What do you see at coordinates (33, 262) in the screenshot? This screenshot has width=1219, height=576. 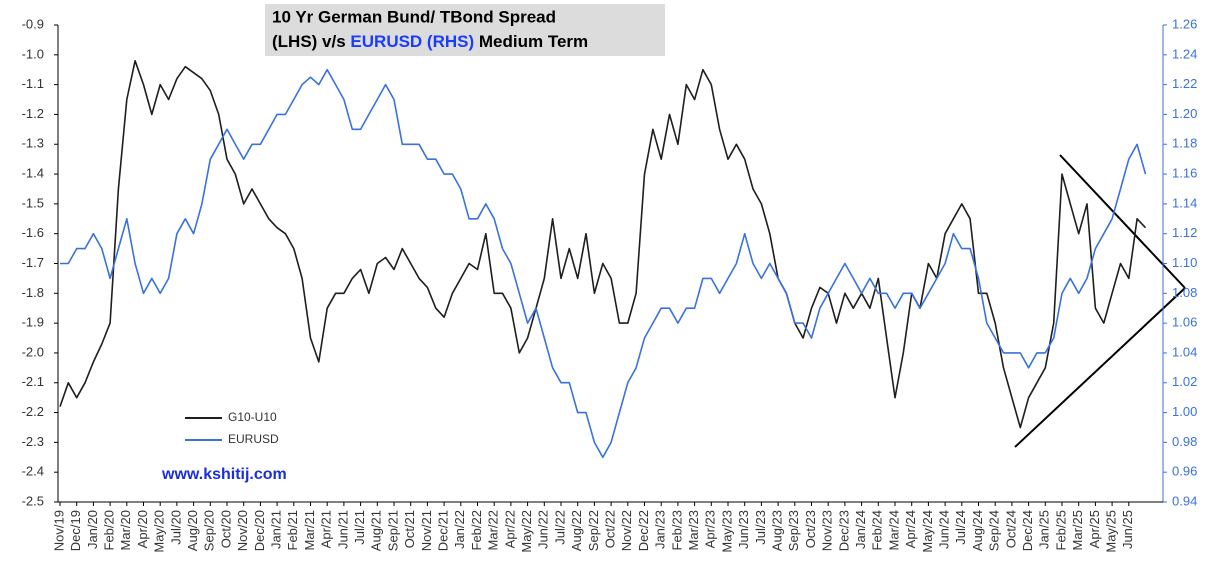 I see `y-tick-label: -1.7` at bounding box center [33, 262].